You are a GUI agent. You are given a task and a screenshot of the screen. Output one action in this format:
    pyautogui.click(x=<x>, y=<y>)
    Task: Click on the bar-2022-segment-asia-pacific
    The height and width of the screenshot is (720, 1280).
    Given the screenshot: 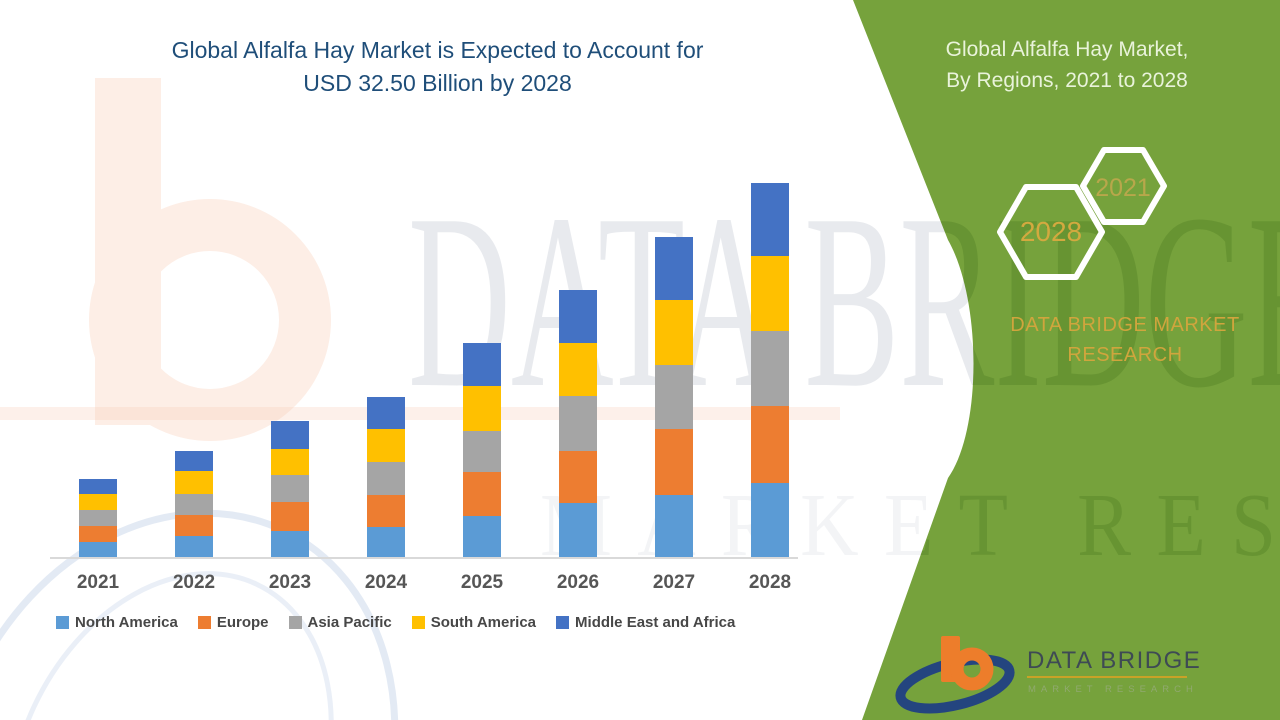 What is the action you would take?
    pyautogui.click(x=194, y=504)
    